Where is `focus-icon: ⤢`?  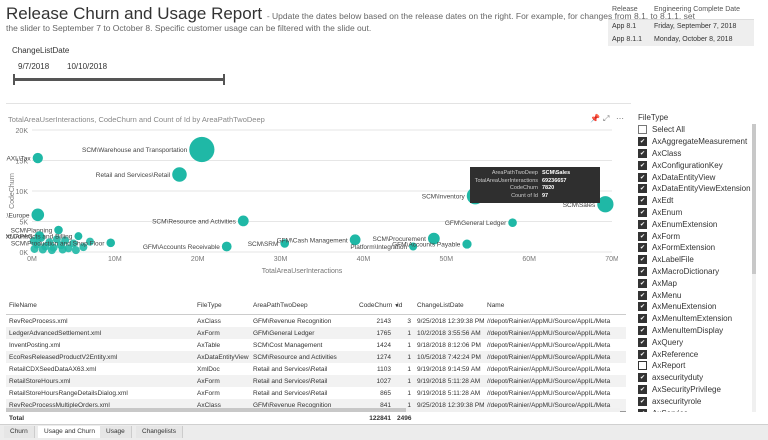 focus-icon: ⤢ is located at coordinates (606, 118).